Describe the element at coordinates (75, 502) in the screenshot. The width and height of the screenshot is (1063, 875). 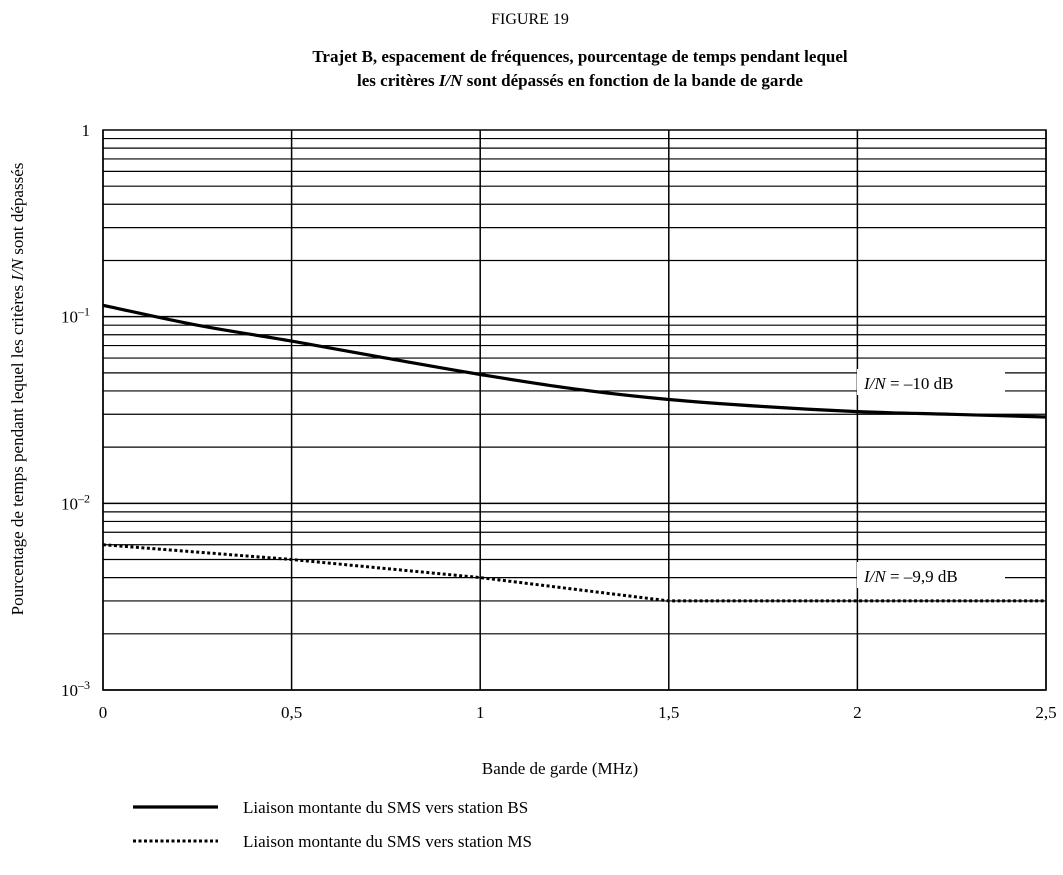
I see `y-tick-label: 10⁻²` at that location.